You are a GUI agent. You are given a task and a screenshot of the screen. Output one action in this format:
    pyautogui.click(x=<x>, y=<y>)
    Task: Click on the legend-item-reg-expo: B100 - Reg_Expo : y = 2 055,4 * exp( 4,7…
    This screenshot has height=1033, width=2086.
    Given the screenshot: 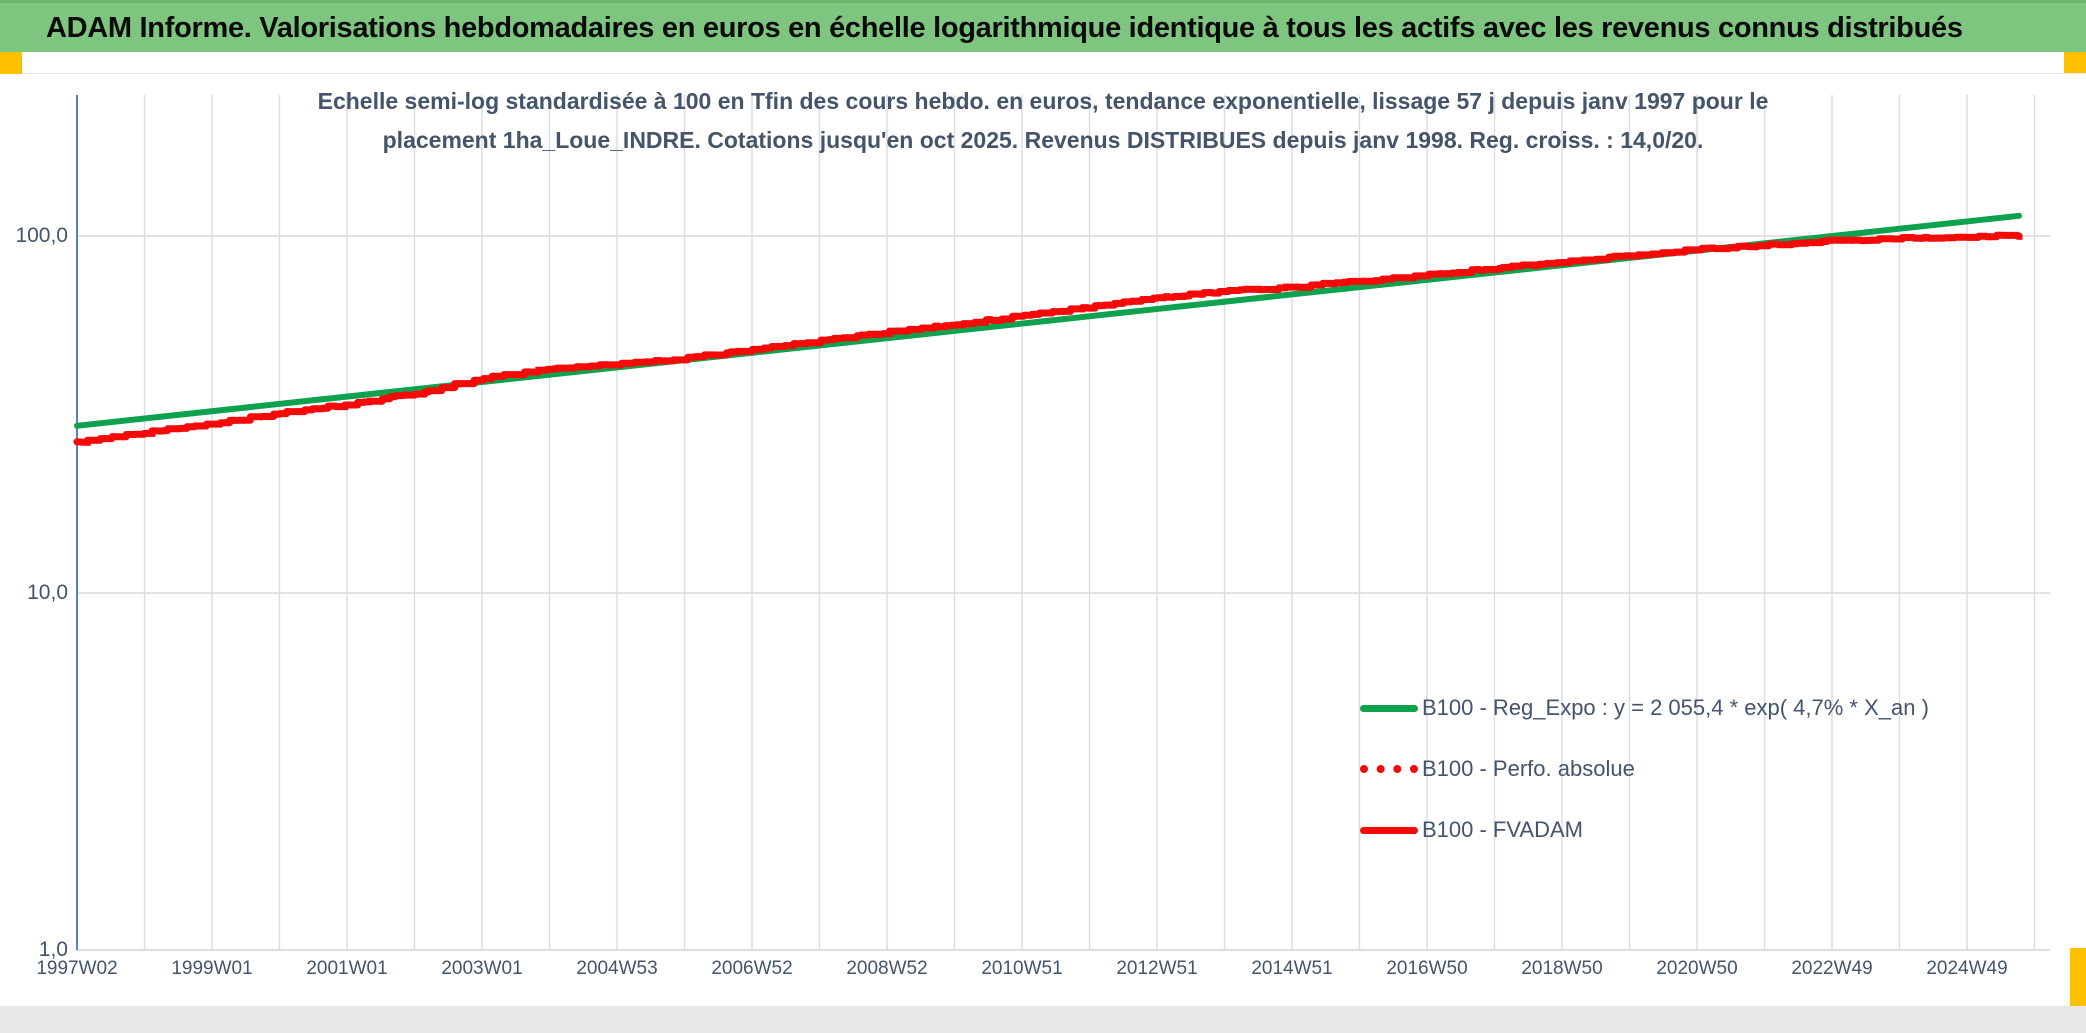 What is the action you would take?
    pyautogui.click(x=1644, y=708)
    